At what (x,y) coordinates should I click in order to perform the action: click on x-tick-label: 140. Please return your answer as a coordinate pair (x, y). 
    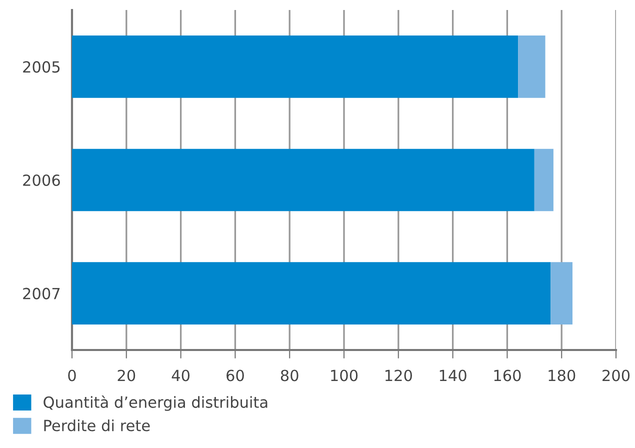
    Looking at the image, I should click on (453, 376).